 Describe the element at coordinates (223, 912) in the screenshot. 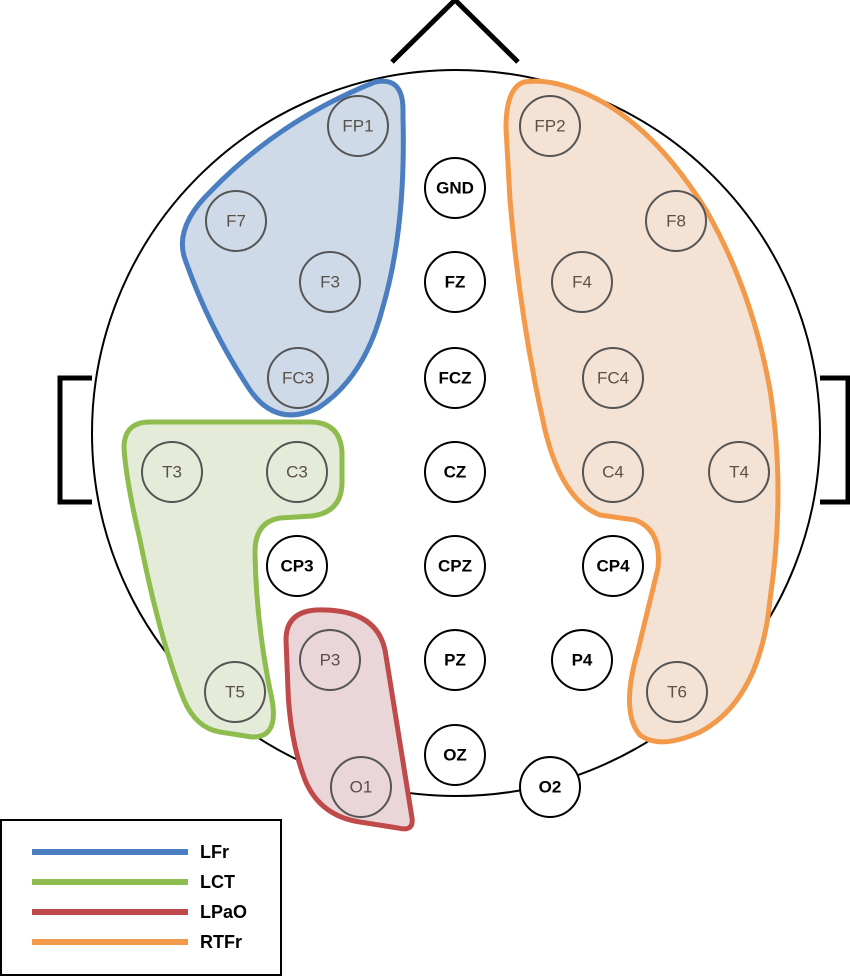

I see `legend-label-lpao: LPaO` at that location.